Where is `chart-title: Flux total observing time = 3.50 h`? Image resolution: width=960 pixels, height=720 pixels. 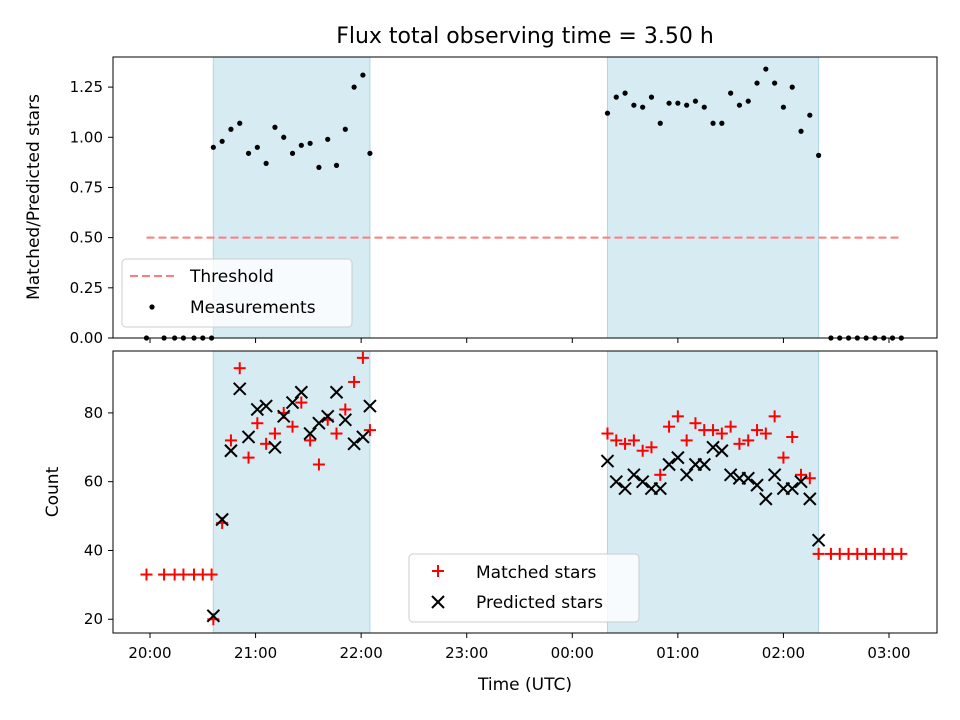
chart-title: Flux total observing time = 3.50 h is located at coordinates (525, 36).